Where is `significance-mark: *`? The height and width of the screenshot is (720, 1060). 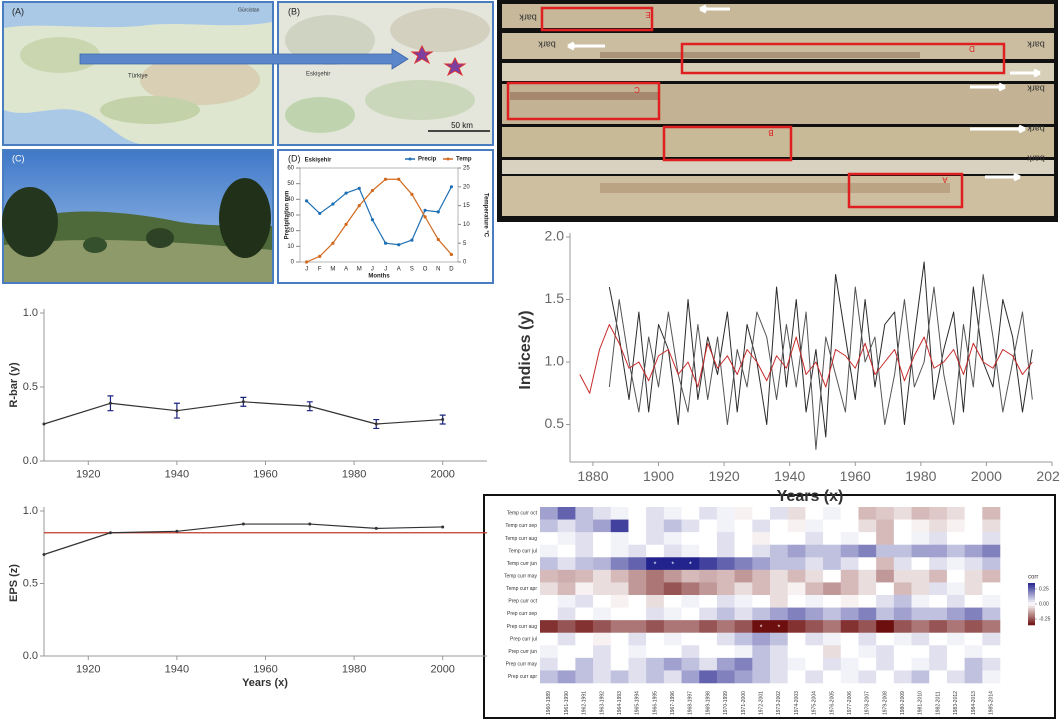 significance-mark: * is located at coordinates (655, 564).